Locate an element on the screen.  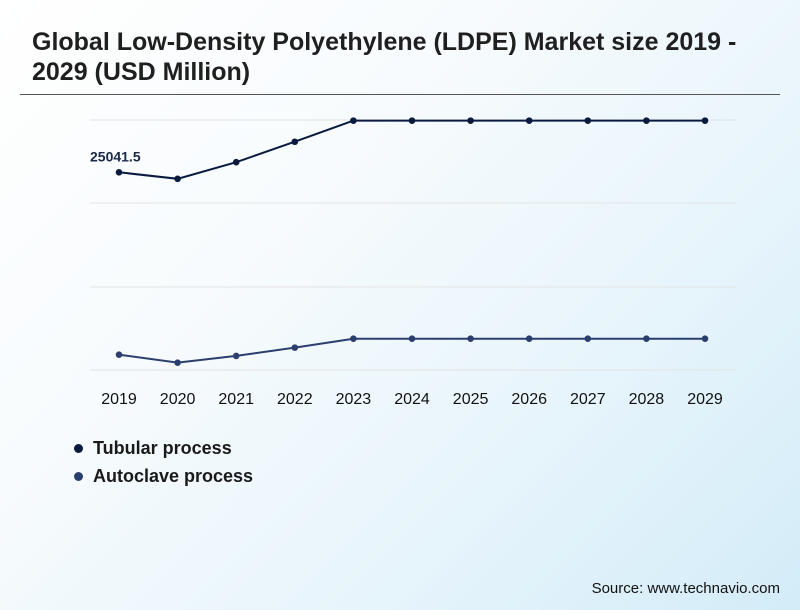
x-tick-label-2021: 2021 is located at coordinates (236, 399).